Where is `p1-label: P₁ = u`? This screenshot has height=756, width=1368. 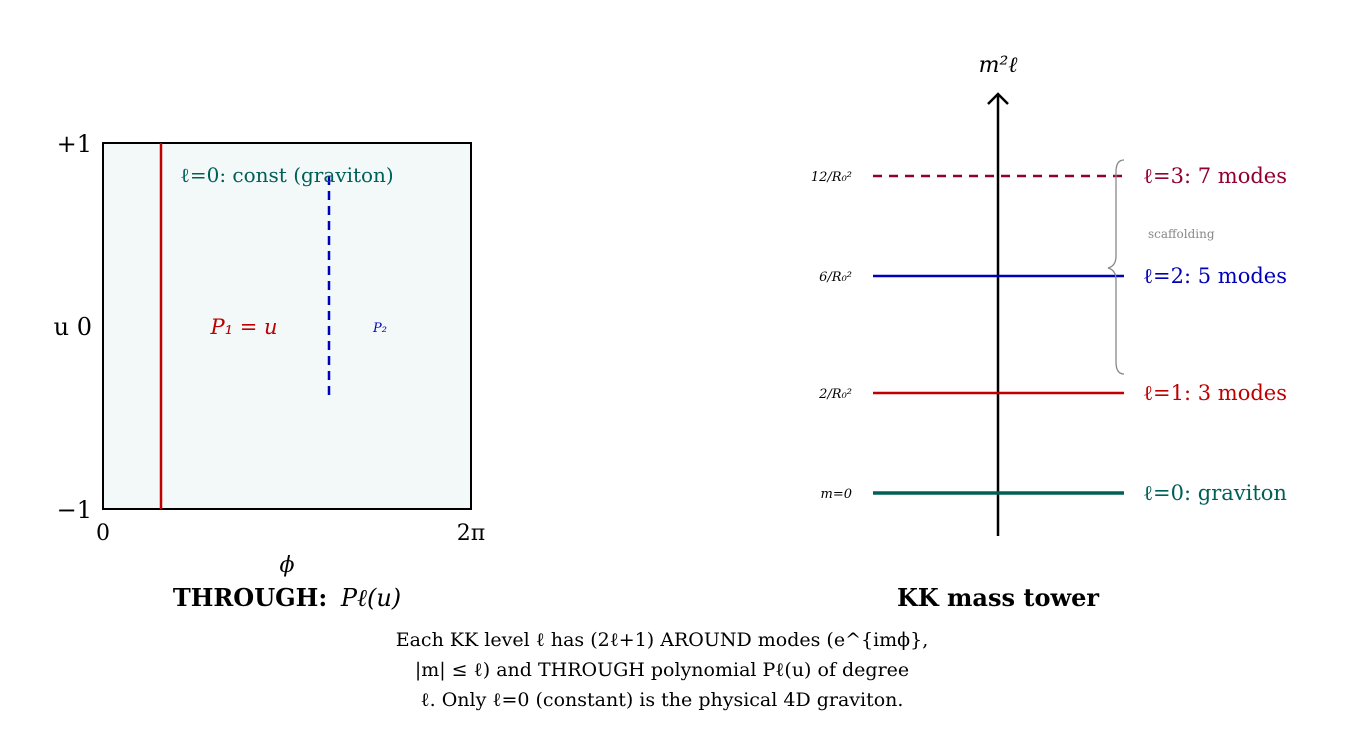
p1-label: P₁ = u is located at coordinates (243, 327).